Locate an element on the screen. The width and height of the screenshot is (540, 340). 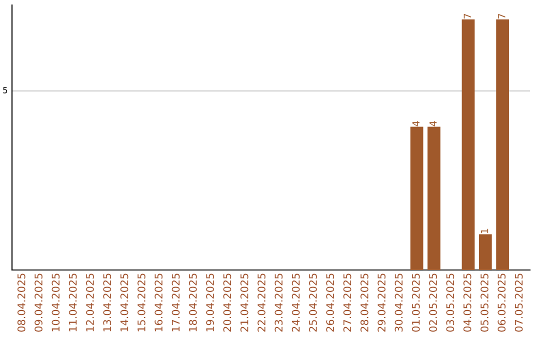
x-tick-label: 01.05.2025 is located at coordinates (416, 303).